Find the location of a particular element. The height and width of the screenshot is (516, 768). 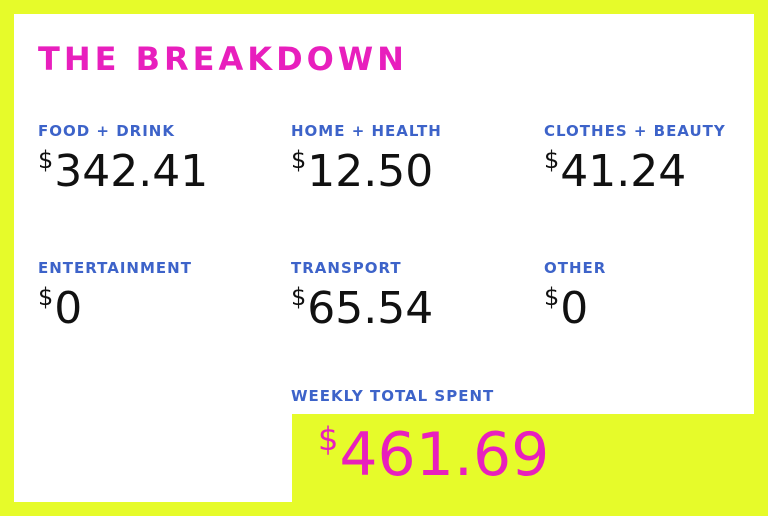

category-amount-food-drink: $342.41 is located at coordinates (123, 171).